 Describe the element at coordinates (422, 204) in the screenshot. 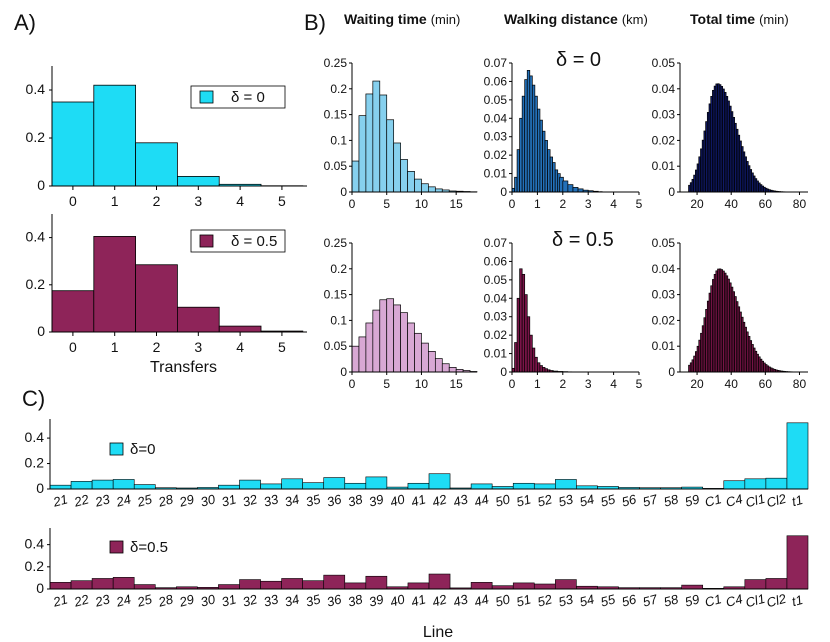

I see `x-tick-label: 10` at that location.